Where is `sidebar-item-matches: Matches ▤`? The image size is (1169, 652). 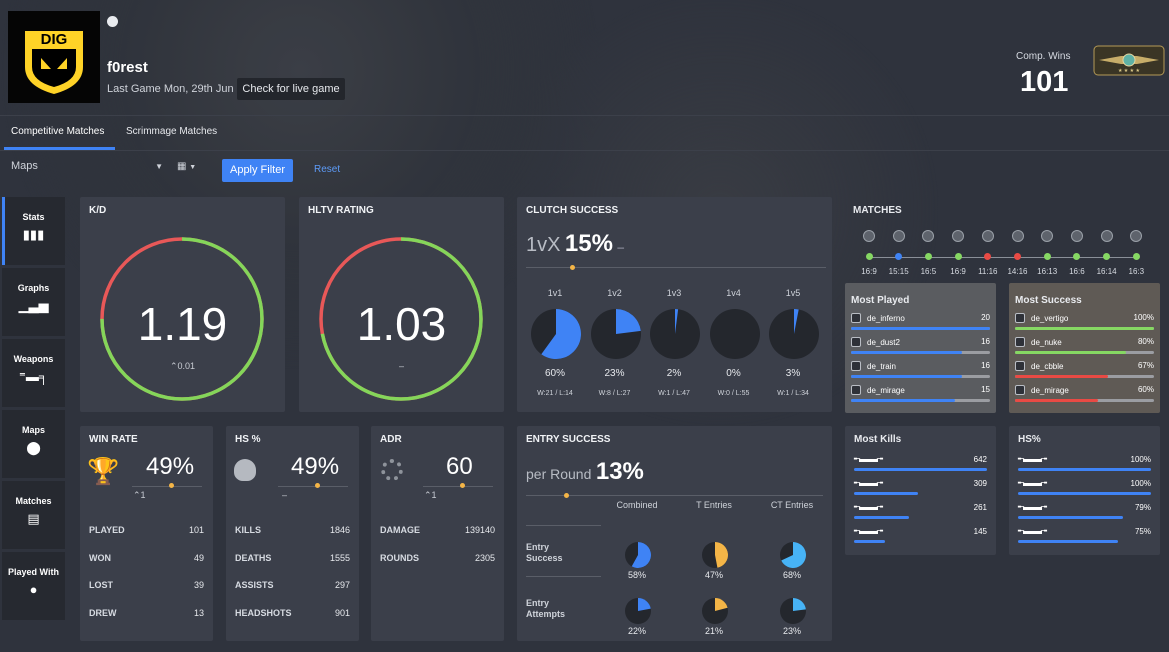 sidebar-item-matches: Matches ▤ is located at coordinates (33, 515).